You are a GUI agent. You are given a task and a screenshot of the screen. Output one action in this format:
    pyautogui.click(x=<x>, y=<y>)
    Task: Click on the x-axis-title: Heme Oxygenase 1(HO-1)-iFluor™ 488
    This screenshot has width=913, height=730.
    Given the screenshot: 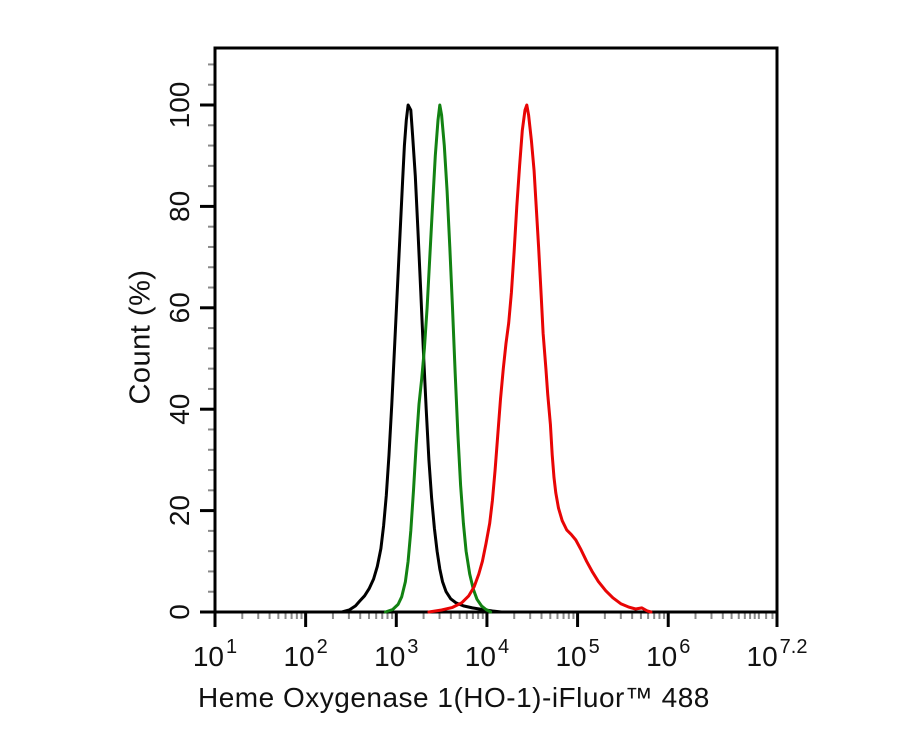 What is the action you would take?
    pyautogui.click(x=454, y=697)
    